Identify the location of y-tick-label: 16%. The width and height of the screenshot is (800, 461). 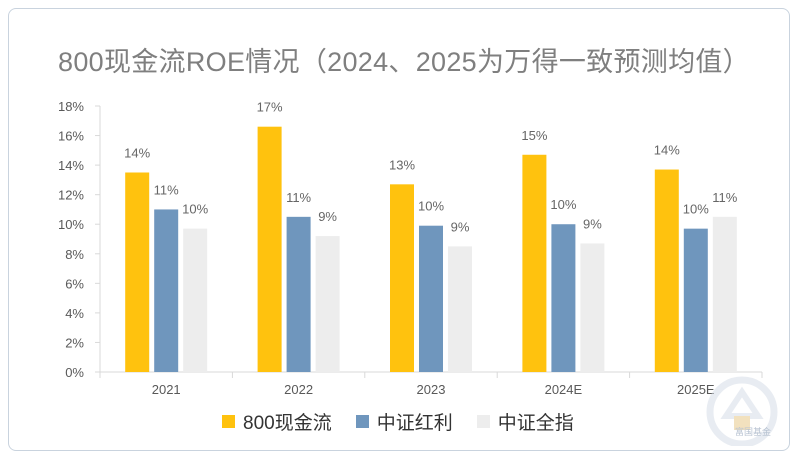
(71, 136).